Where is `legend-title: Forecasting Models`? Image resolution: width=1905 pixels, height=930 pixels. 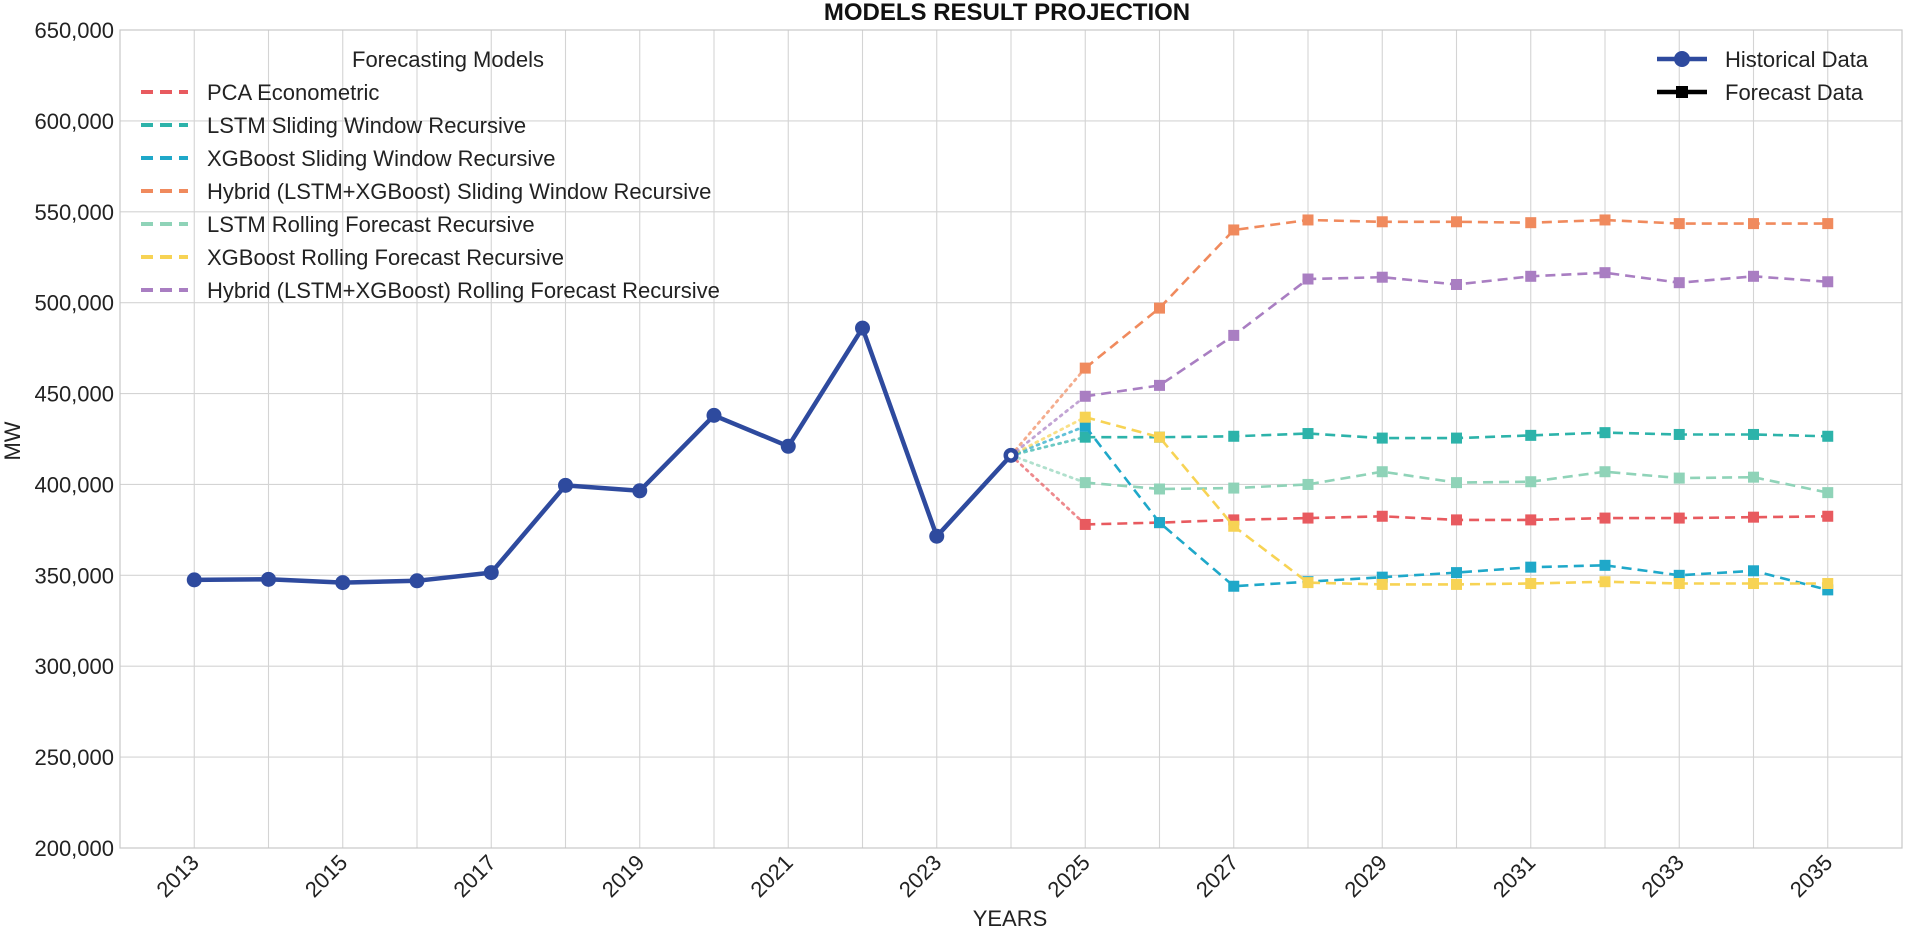
legend-title: Forecasting Models is located at coordinates (448, 59).